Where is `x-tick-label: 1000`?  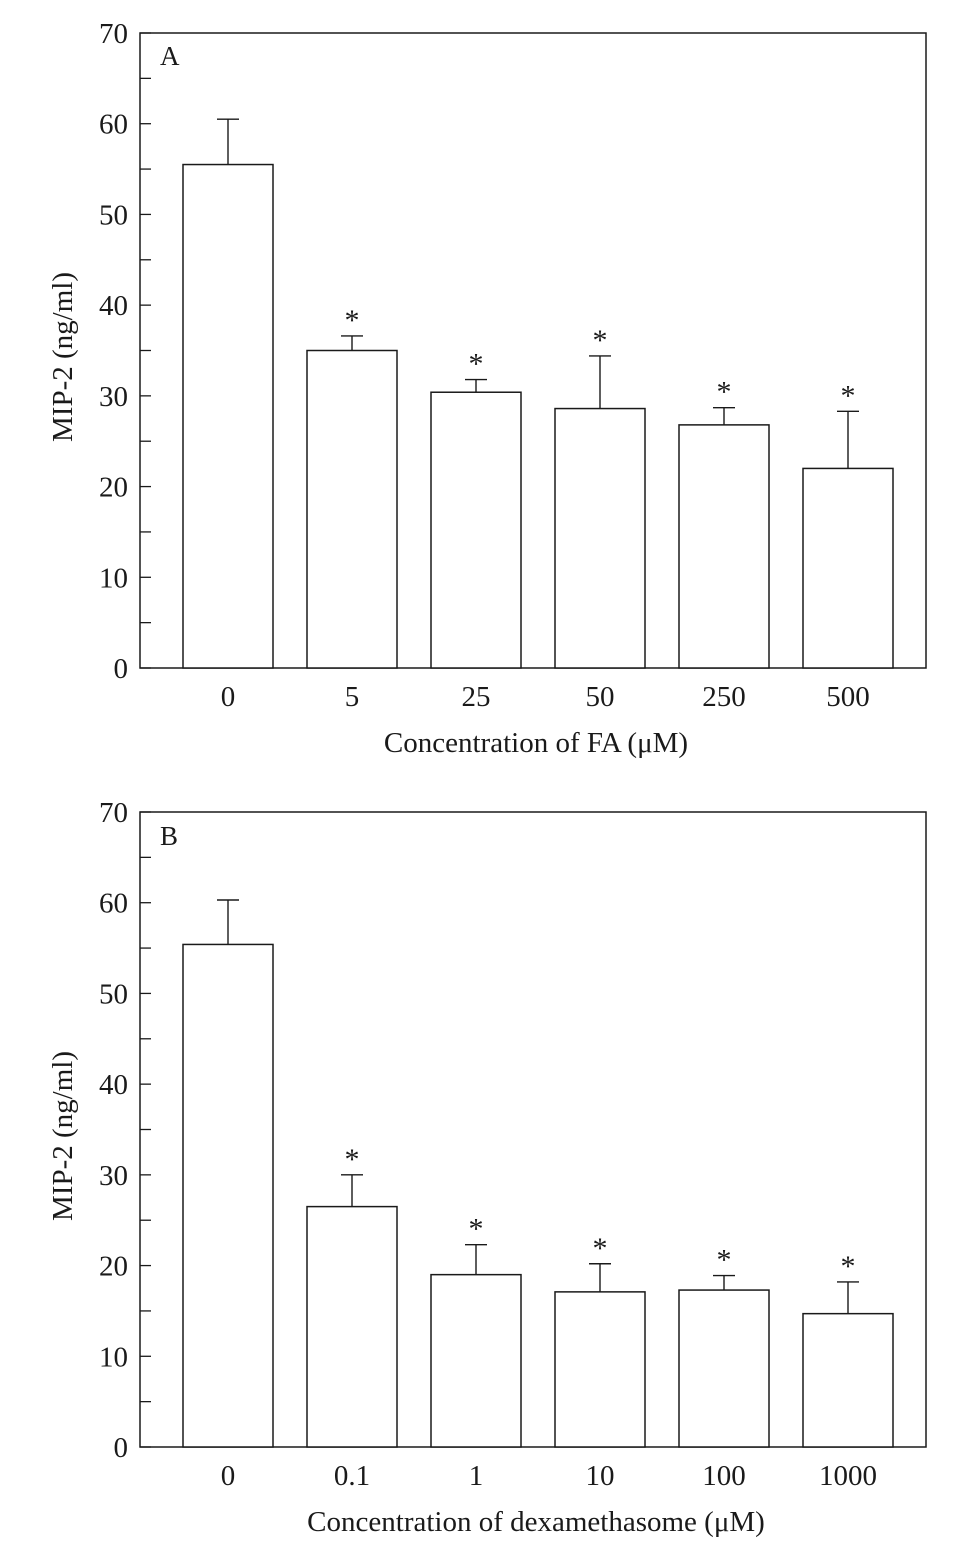 x-tick-label: 1000 is located at coordinates (848, 1476).